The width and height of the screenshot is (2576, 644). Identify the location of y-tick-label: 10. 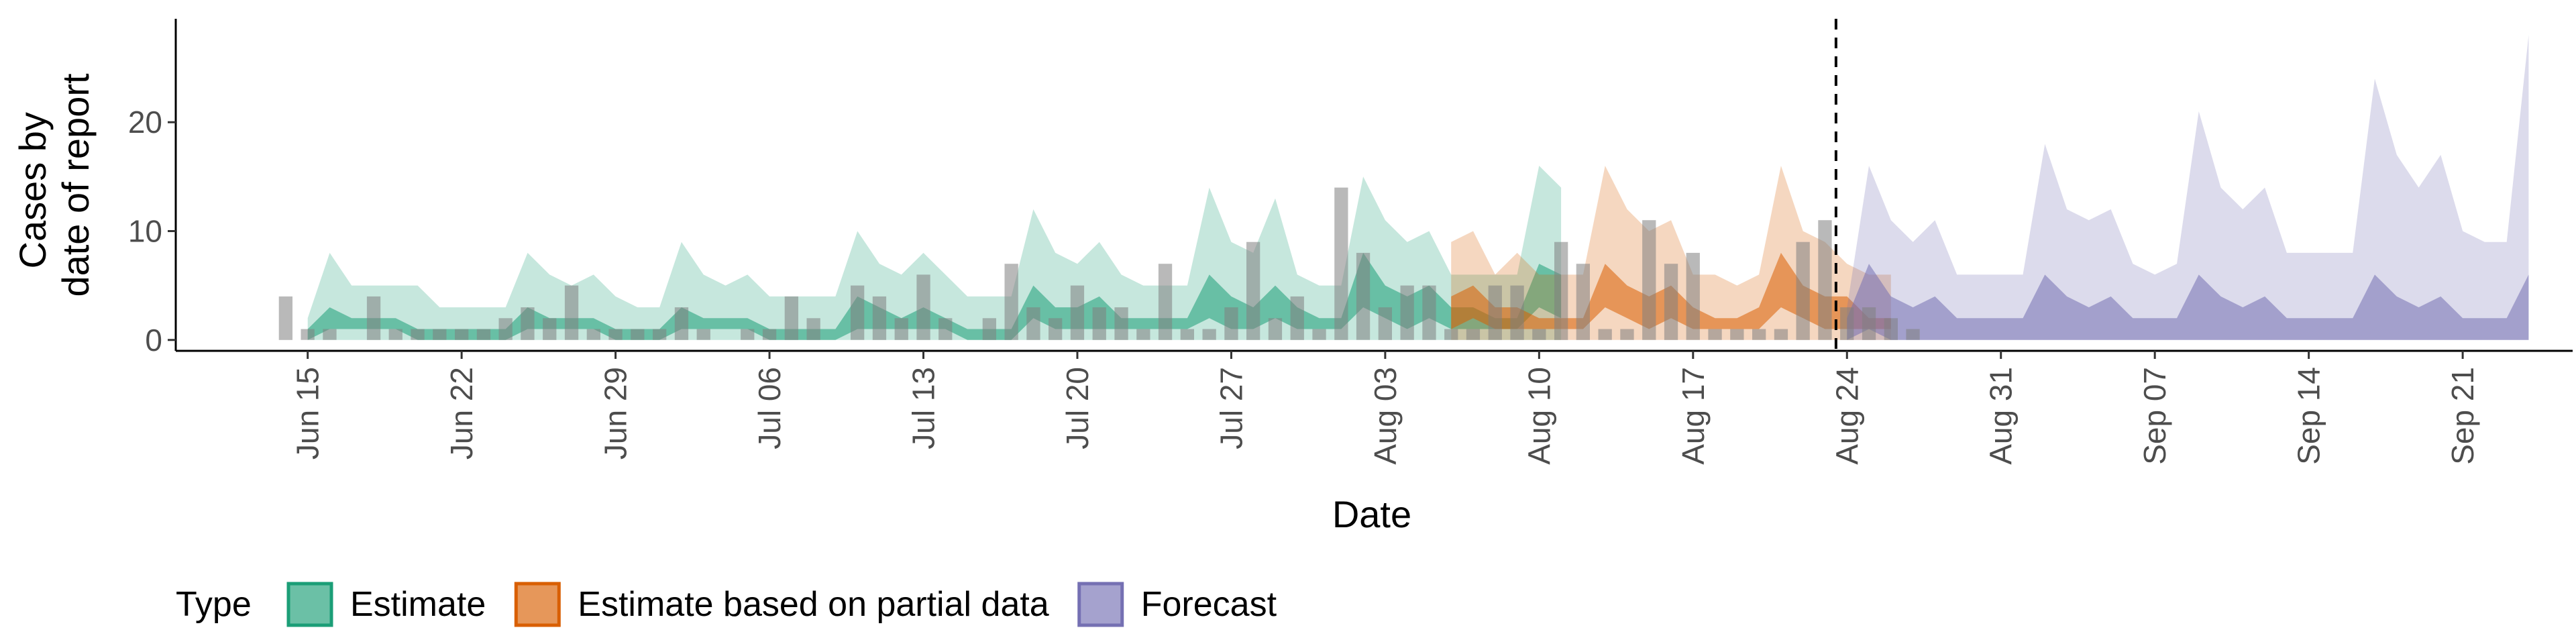
(145, 230).